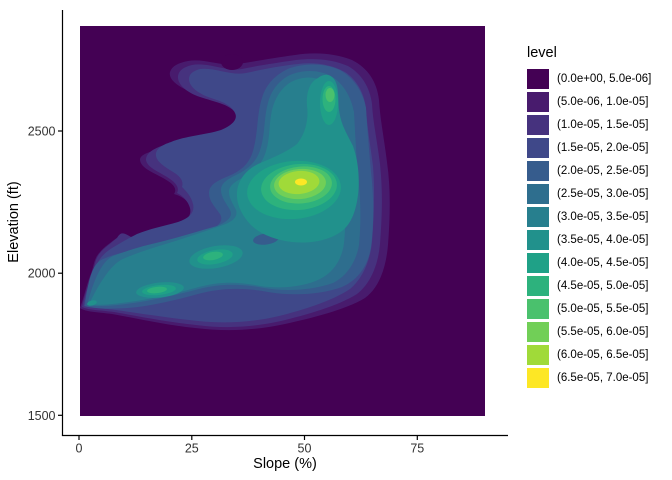  Describe the element at coordinates (213, 256) in the screenshot. I see `contour-level-10-midblob` at that location.